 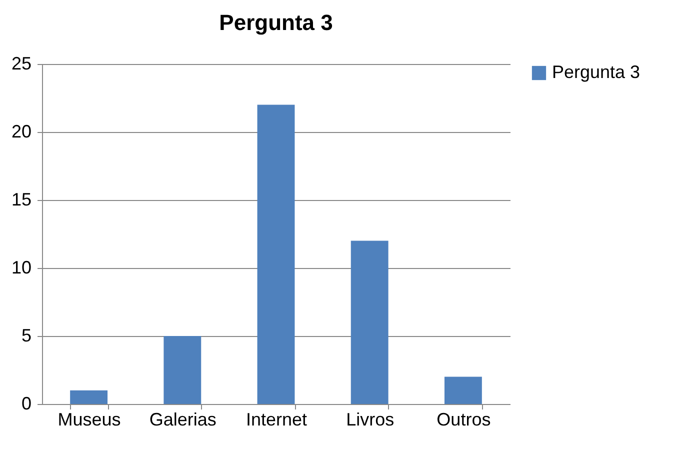 I want to click on y-tick-label: 20, so click(x=21, y=132).